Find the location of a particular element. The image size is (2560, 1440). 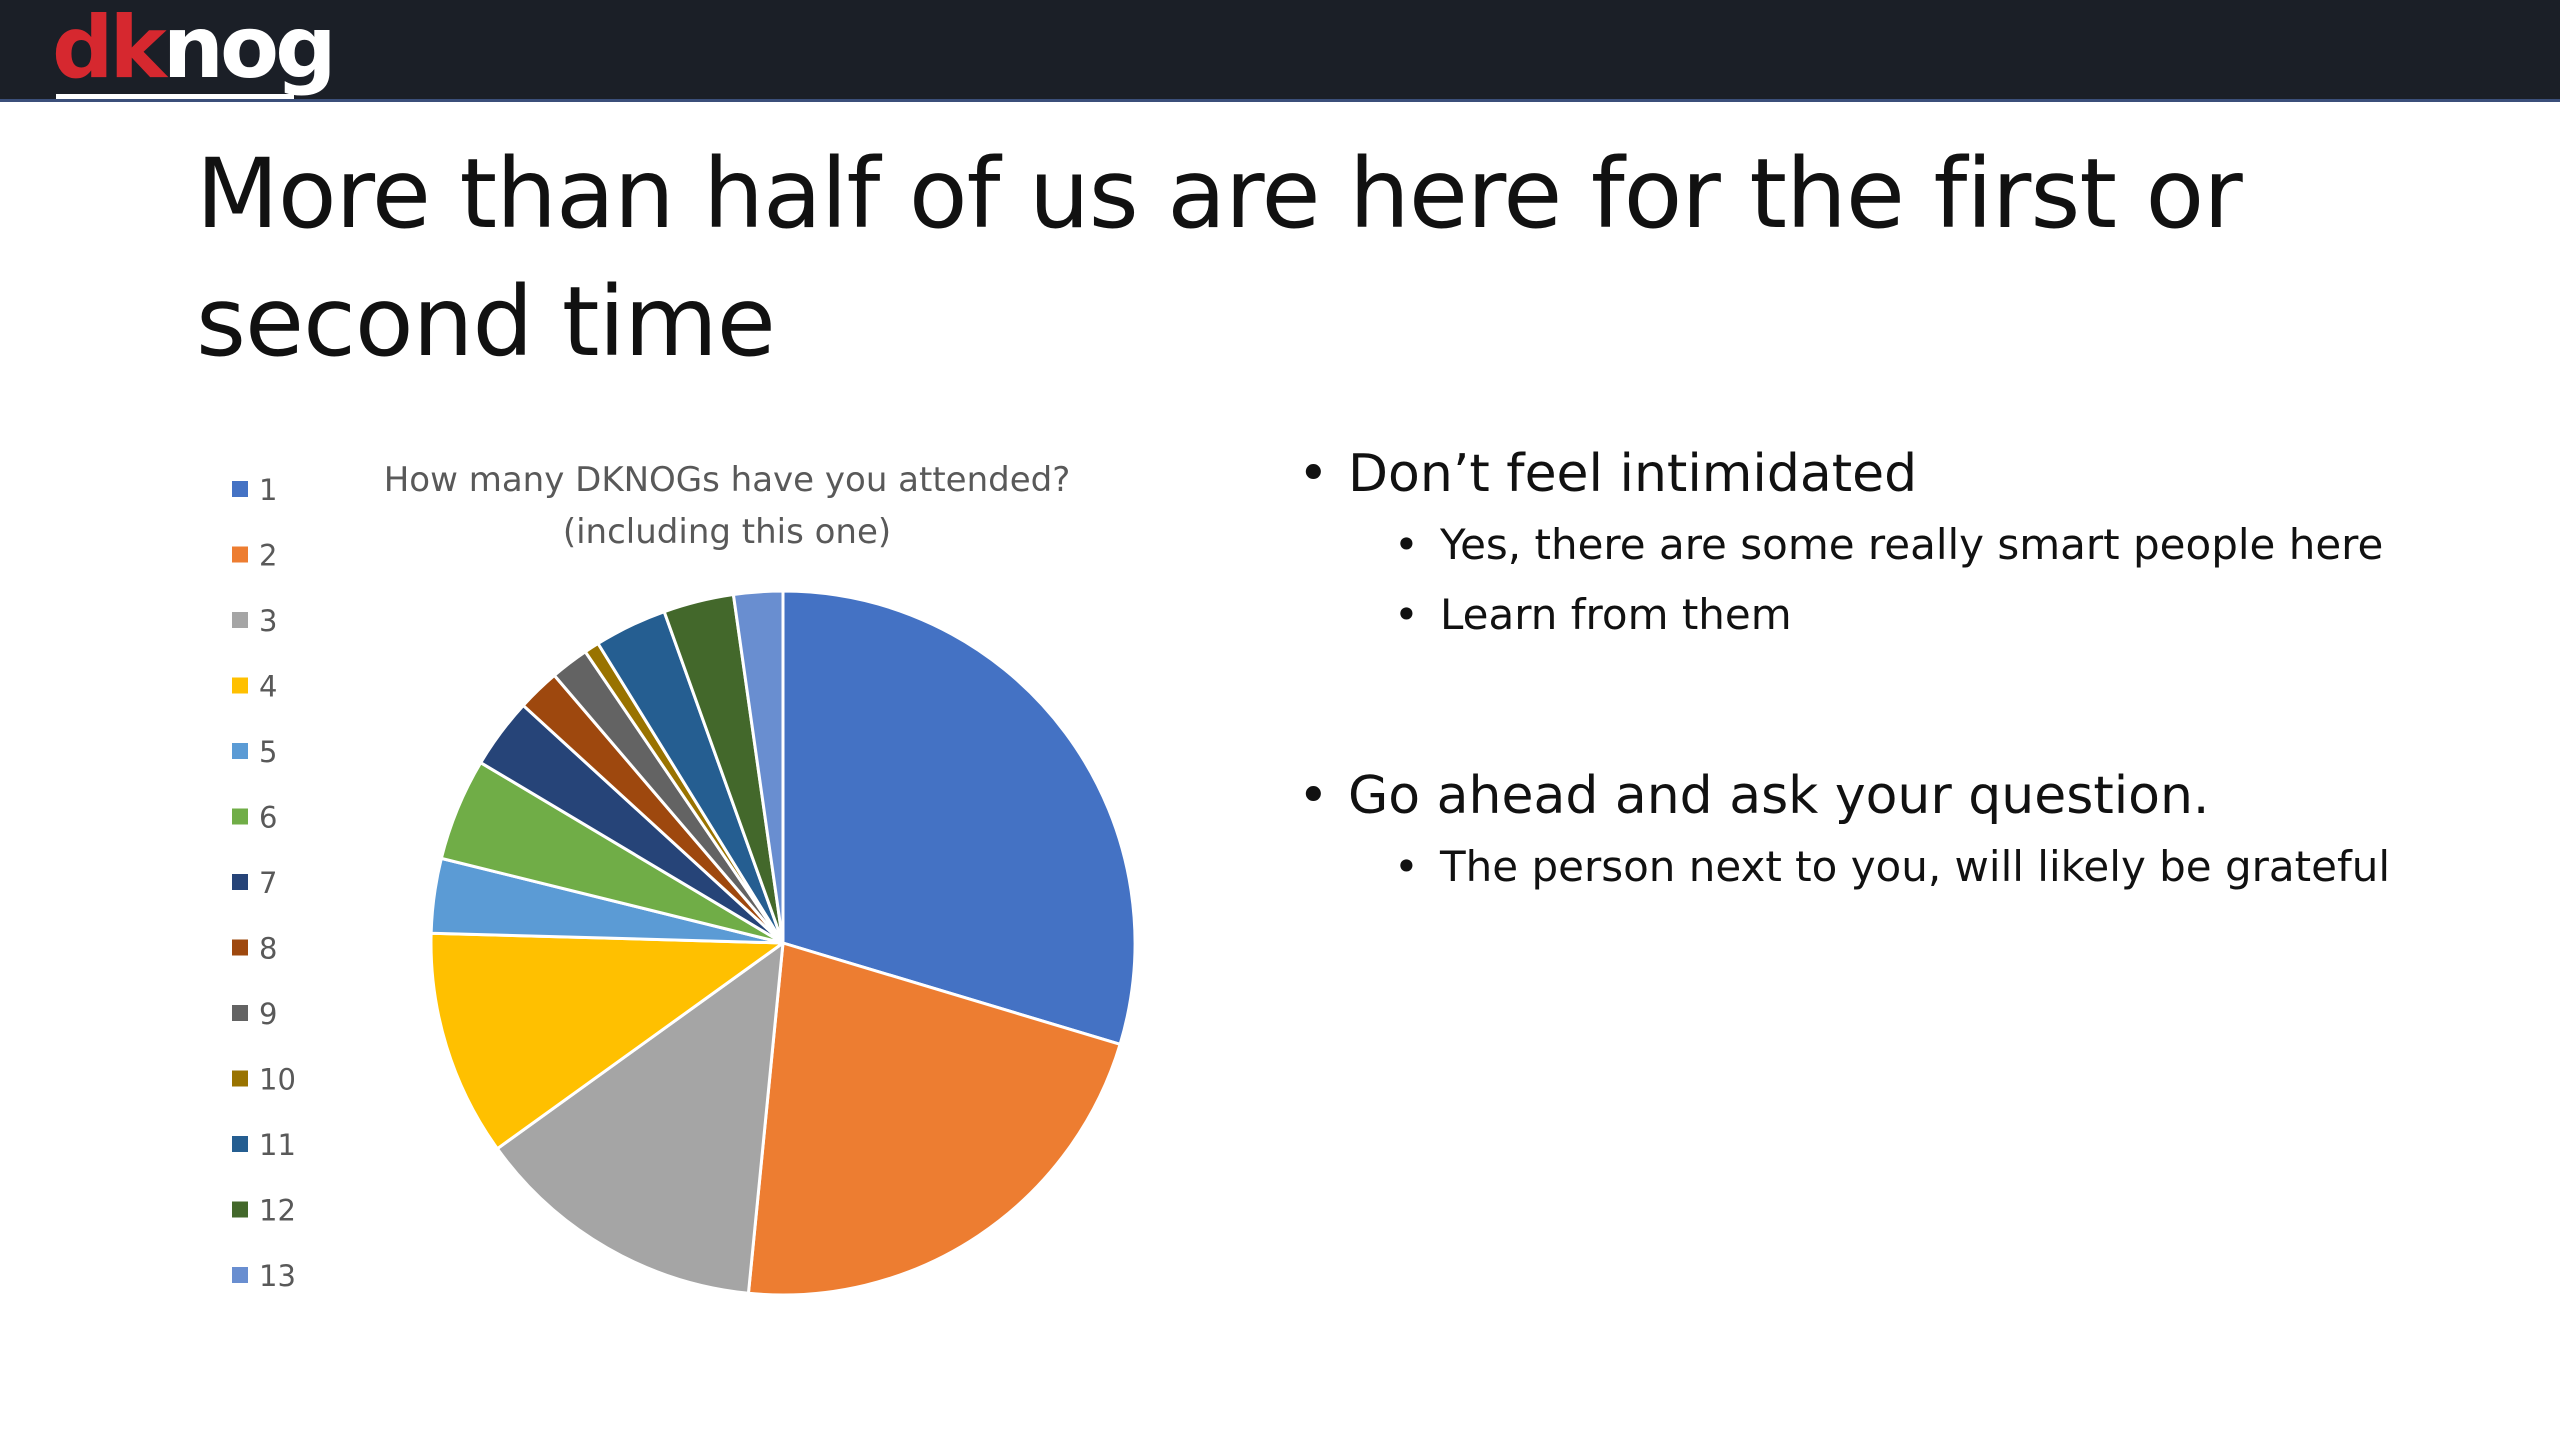

pie-slices is located at coordinates (783, 943).